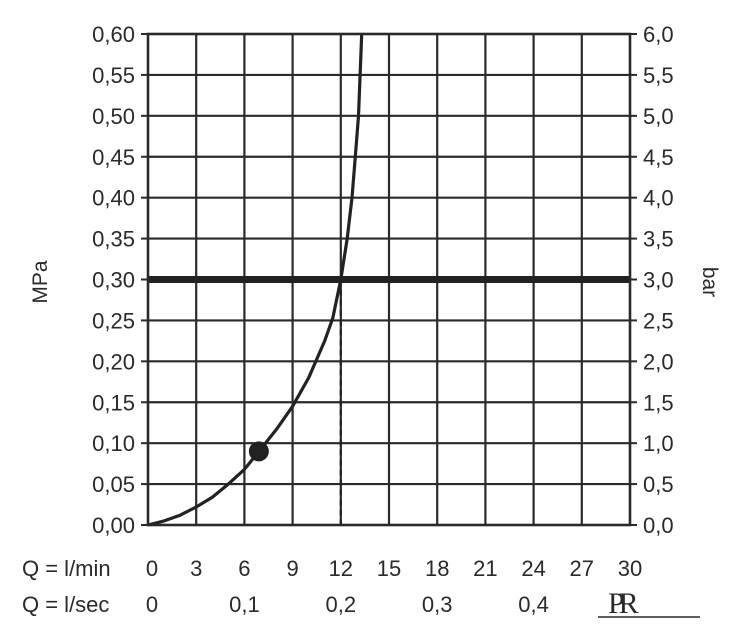  I want to click on x-row-label-lsec: Q = l/sec, so click(65, 604).